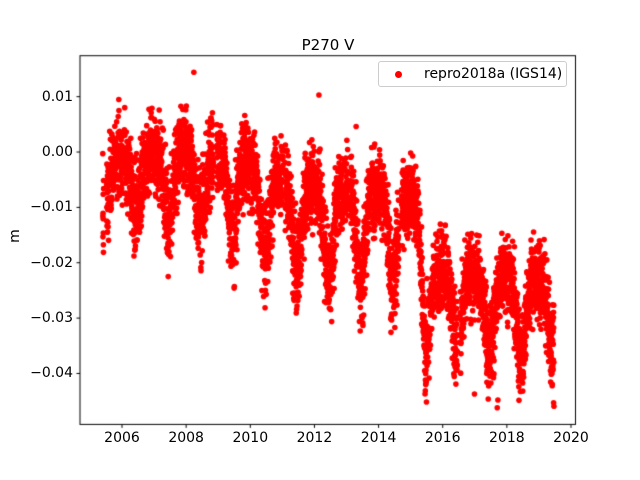 Image resolution: width=640 pixels, height=480 pixels. I want to click on x-tick-label: 2008, so click(186, 438).